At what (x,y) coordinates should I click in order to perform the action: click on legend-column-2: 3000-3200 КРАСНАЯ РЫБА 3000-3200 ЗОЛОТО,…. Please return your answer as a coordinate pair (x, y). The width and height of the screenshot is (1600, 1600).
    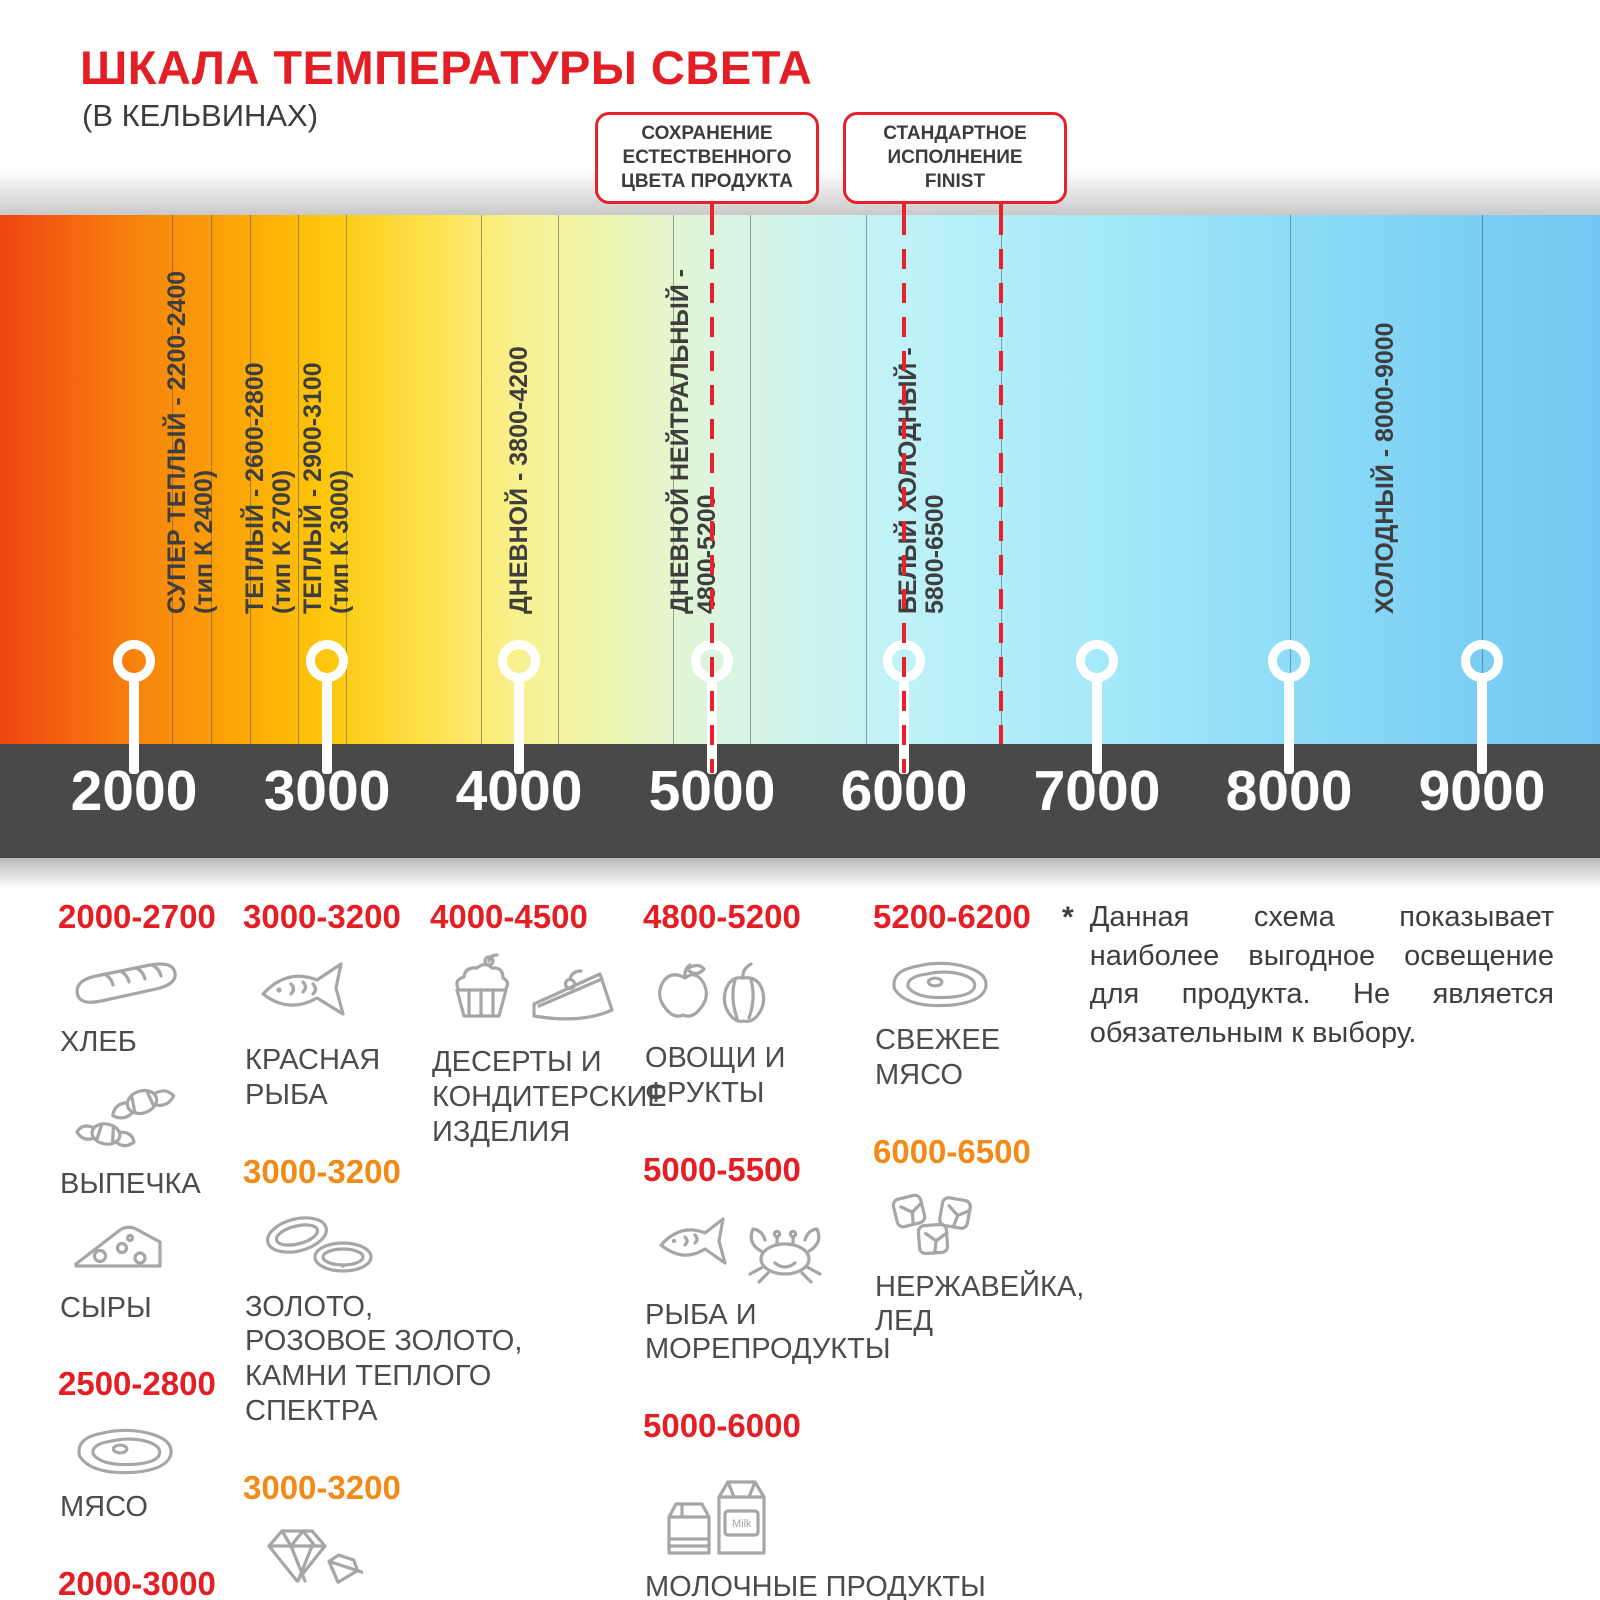
    Looking at the image, I should click on (382, 1249).